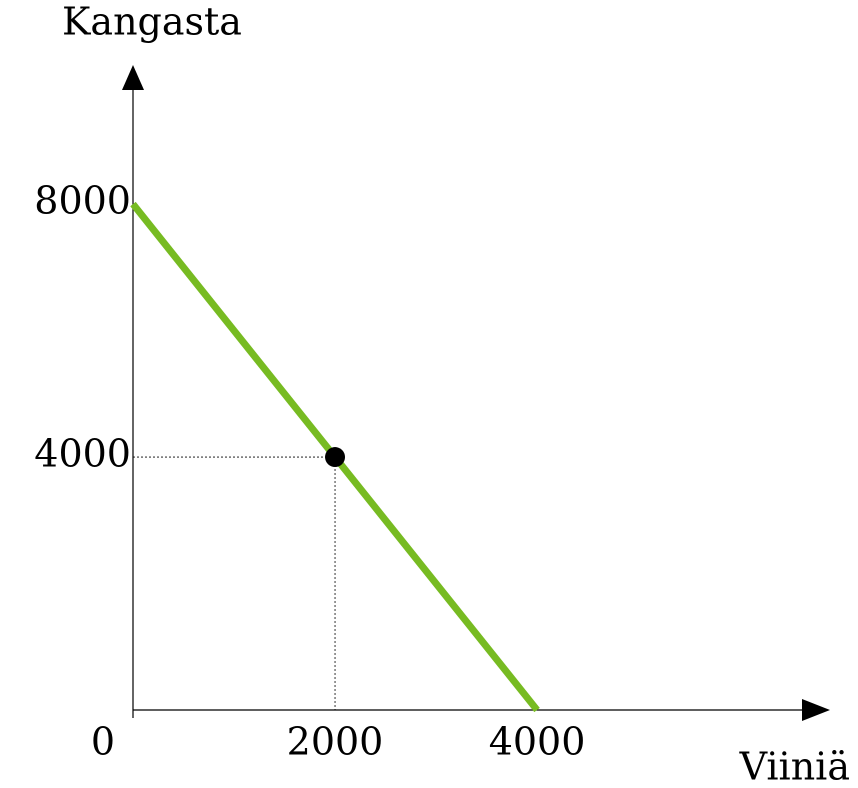  I want to click on x-tick-label: 0, so click(103, 742).